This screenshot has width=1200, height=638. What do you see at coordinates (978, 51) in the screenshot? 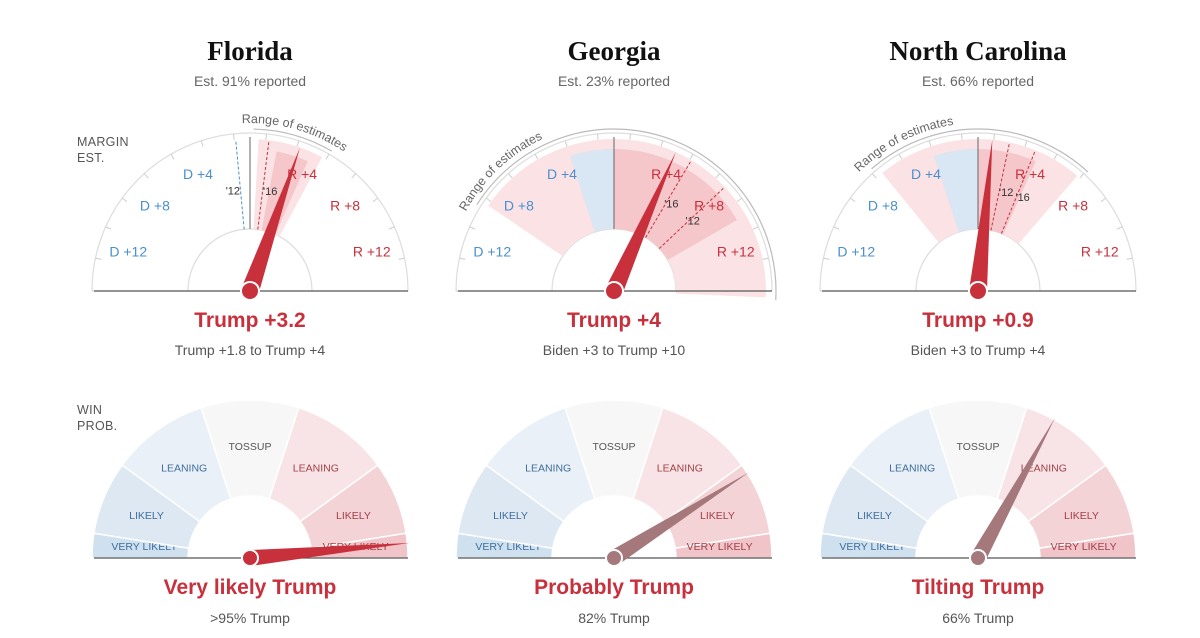
I see `state-title: North Carolina` at bounding box center [978, 51].